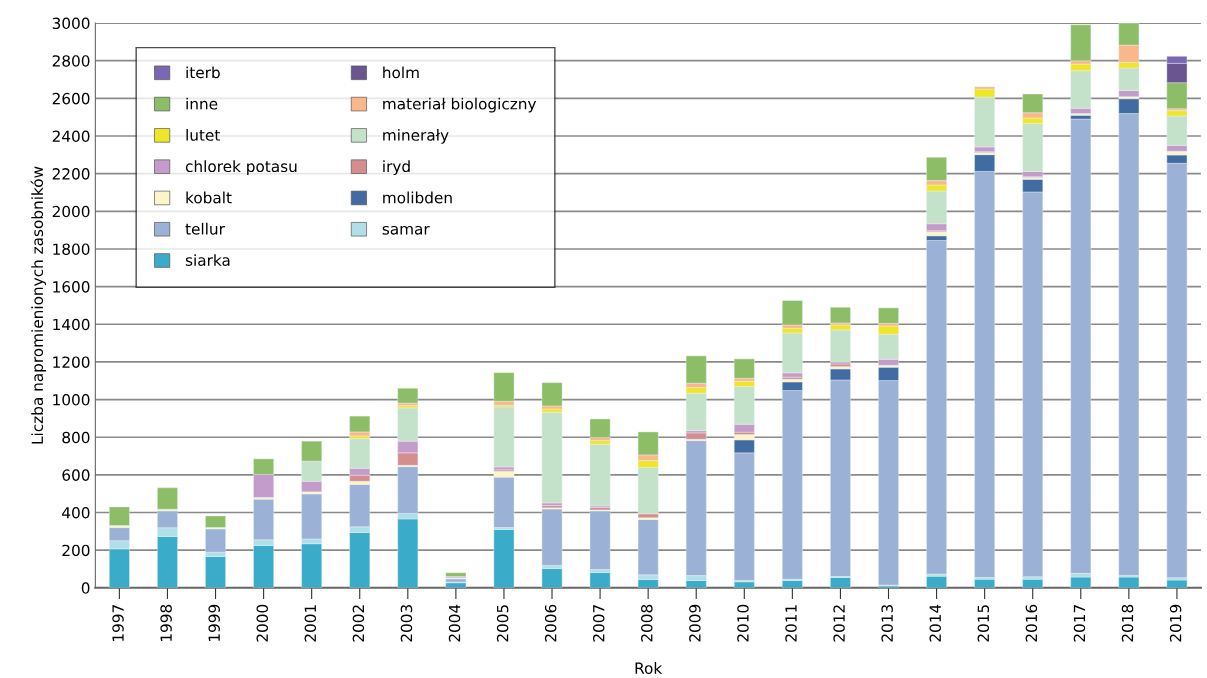 The image size is (1207, 678). What do you see at coordinates (310, 623) in the screenshot?
I see `x-tick-label: 2001` at bounding box center [310, 623].